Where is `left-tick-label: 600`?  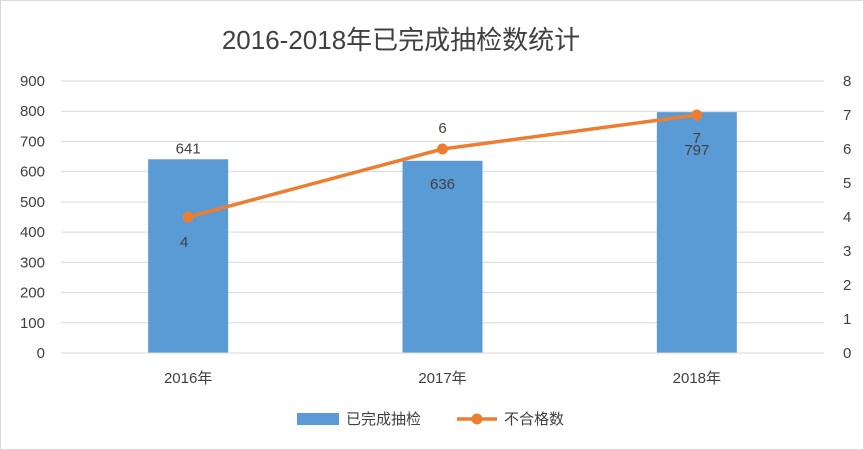 left-tick-label: 600 is located at coordinates (32, 172).